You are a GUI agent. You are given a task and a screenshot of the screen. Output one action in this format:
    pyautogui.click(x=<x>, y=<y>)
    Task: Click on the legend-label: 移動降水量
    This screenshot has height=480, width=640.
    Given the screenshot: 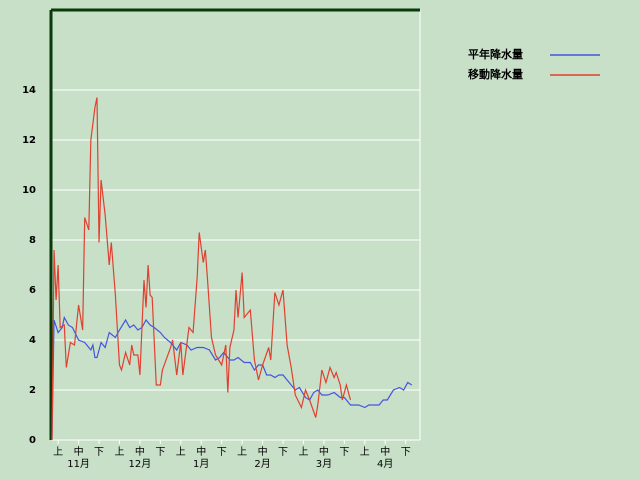 What is the action you would take?
    pyautogui.click(x=495, y=74)
    